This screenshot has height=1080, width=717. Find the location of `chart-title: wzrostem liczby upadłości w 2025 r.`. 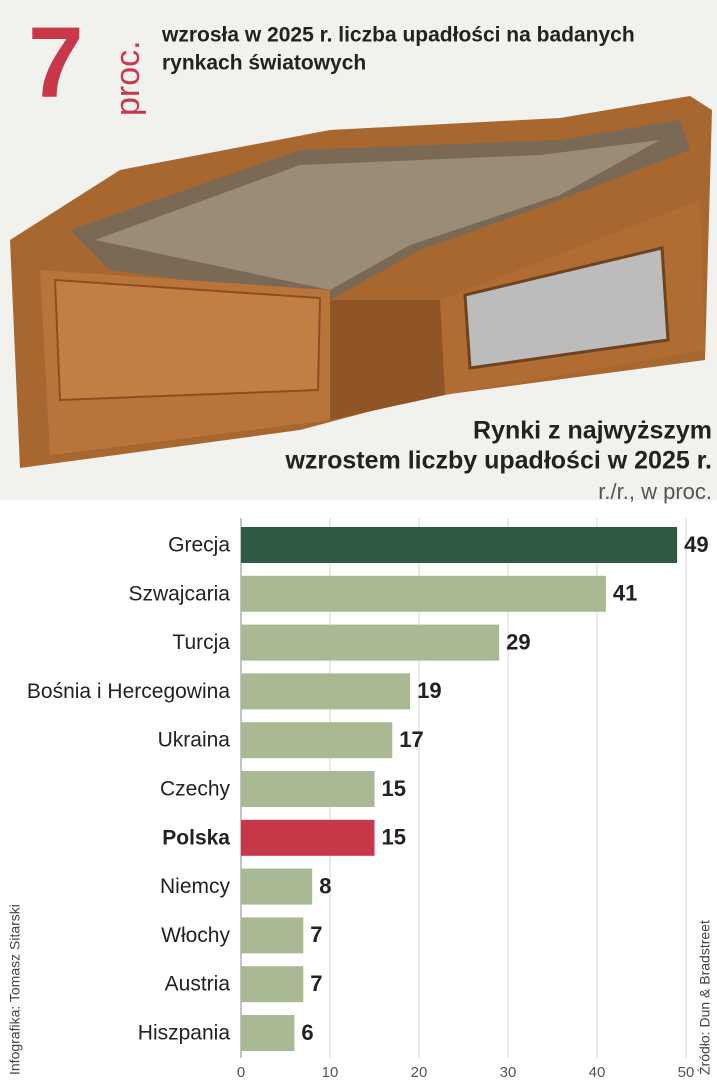

chart-title: wzrostem liczby upadłości w 2025 r. is located at coordinates (498, 461).